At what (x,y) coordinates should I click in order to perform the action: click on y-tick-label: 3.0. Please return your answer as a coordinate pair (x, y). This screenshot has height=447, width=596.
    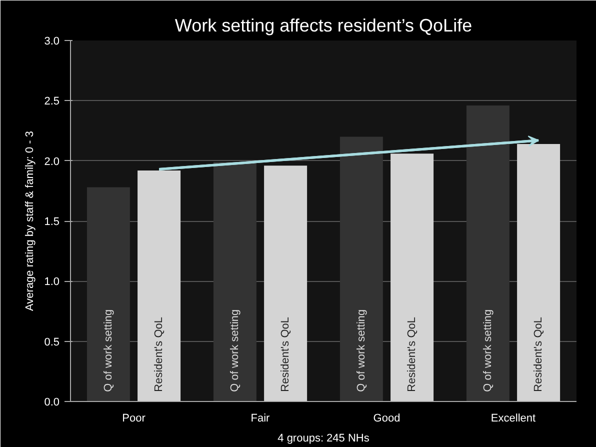
    Looking at the image, I should click on (52, 42).